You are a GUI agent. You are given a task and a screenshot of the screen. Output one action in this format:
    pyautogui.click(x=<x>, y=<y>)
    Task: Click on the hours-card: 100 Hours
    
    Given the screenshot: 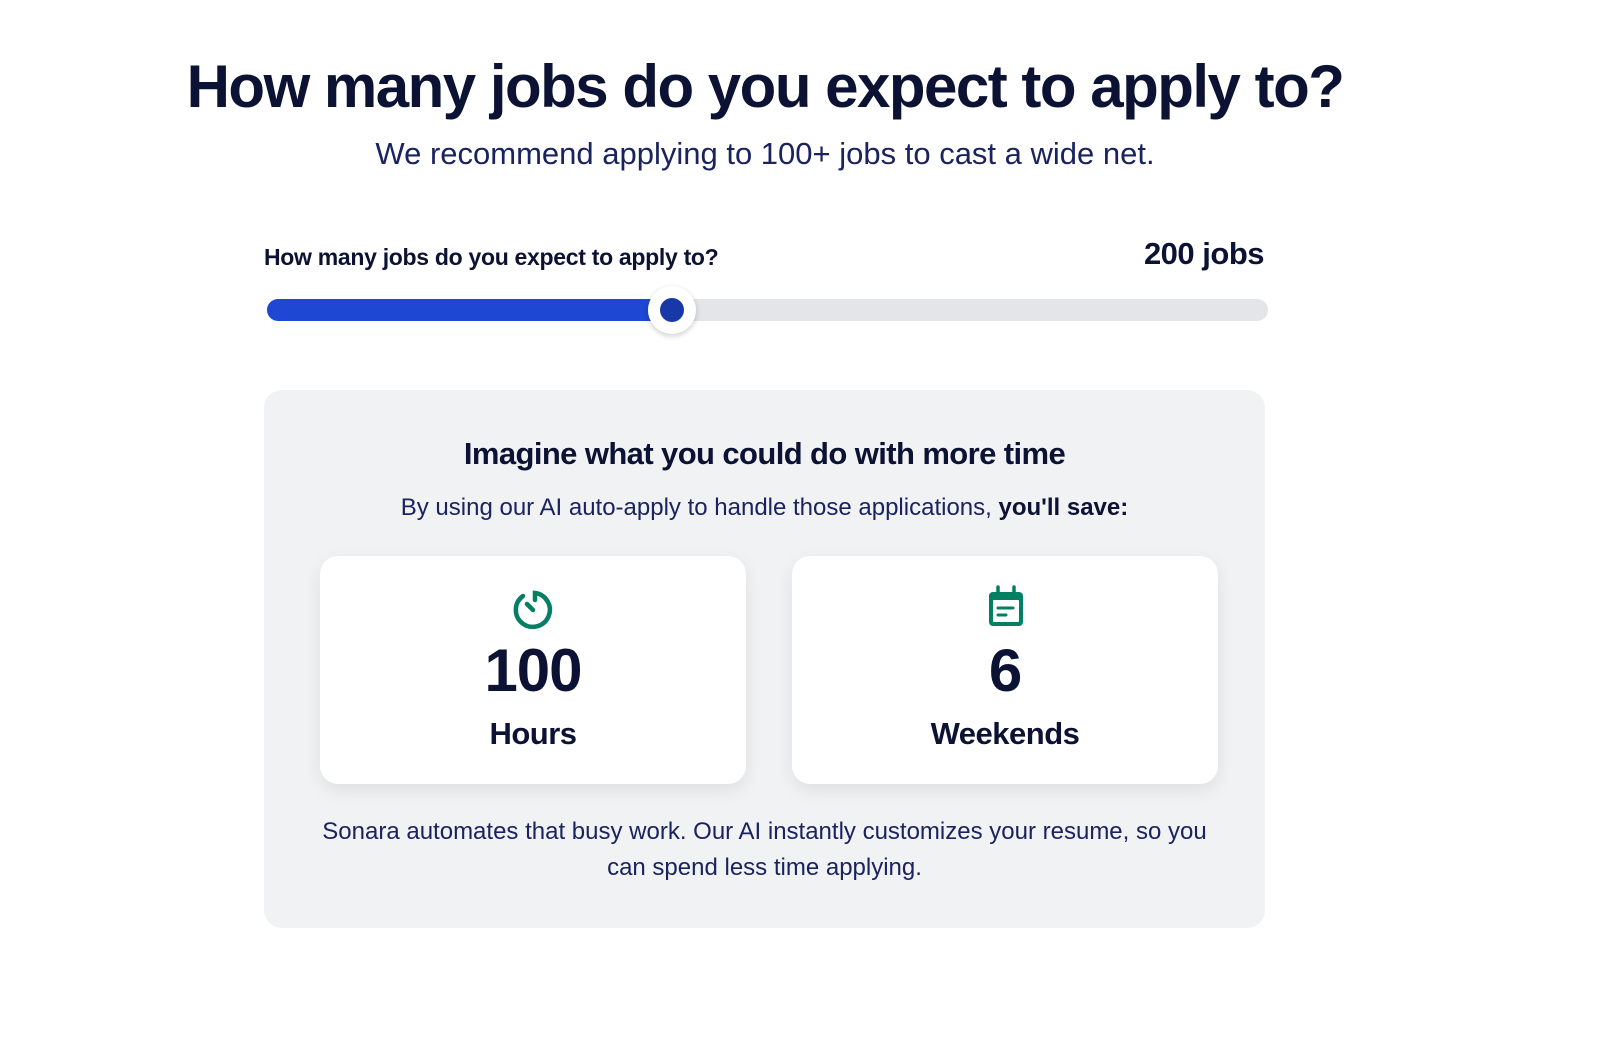 What is the action you would take?
    pyautogui.click(x=533, y=670)
    